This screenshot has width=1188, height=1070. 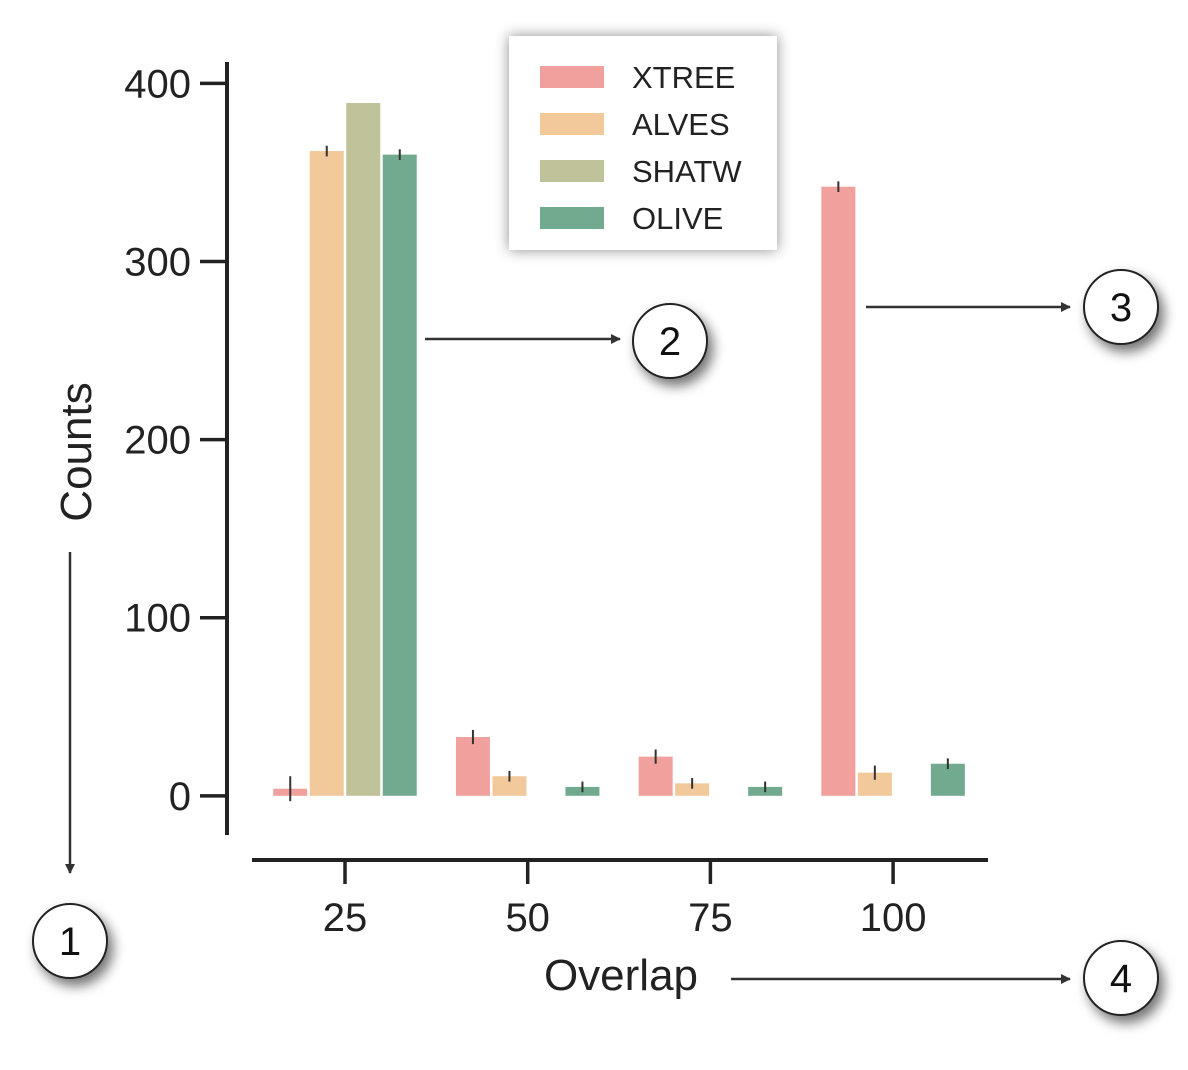 I want to click on x-tick-label: 75, so click(x=710, y=918).